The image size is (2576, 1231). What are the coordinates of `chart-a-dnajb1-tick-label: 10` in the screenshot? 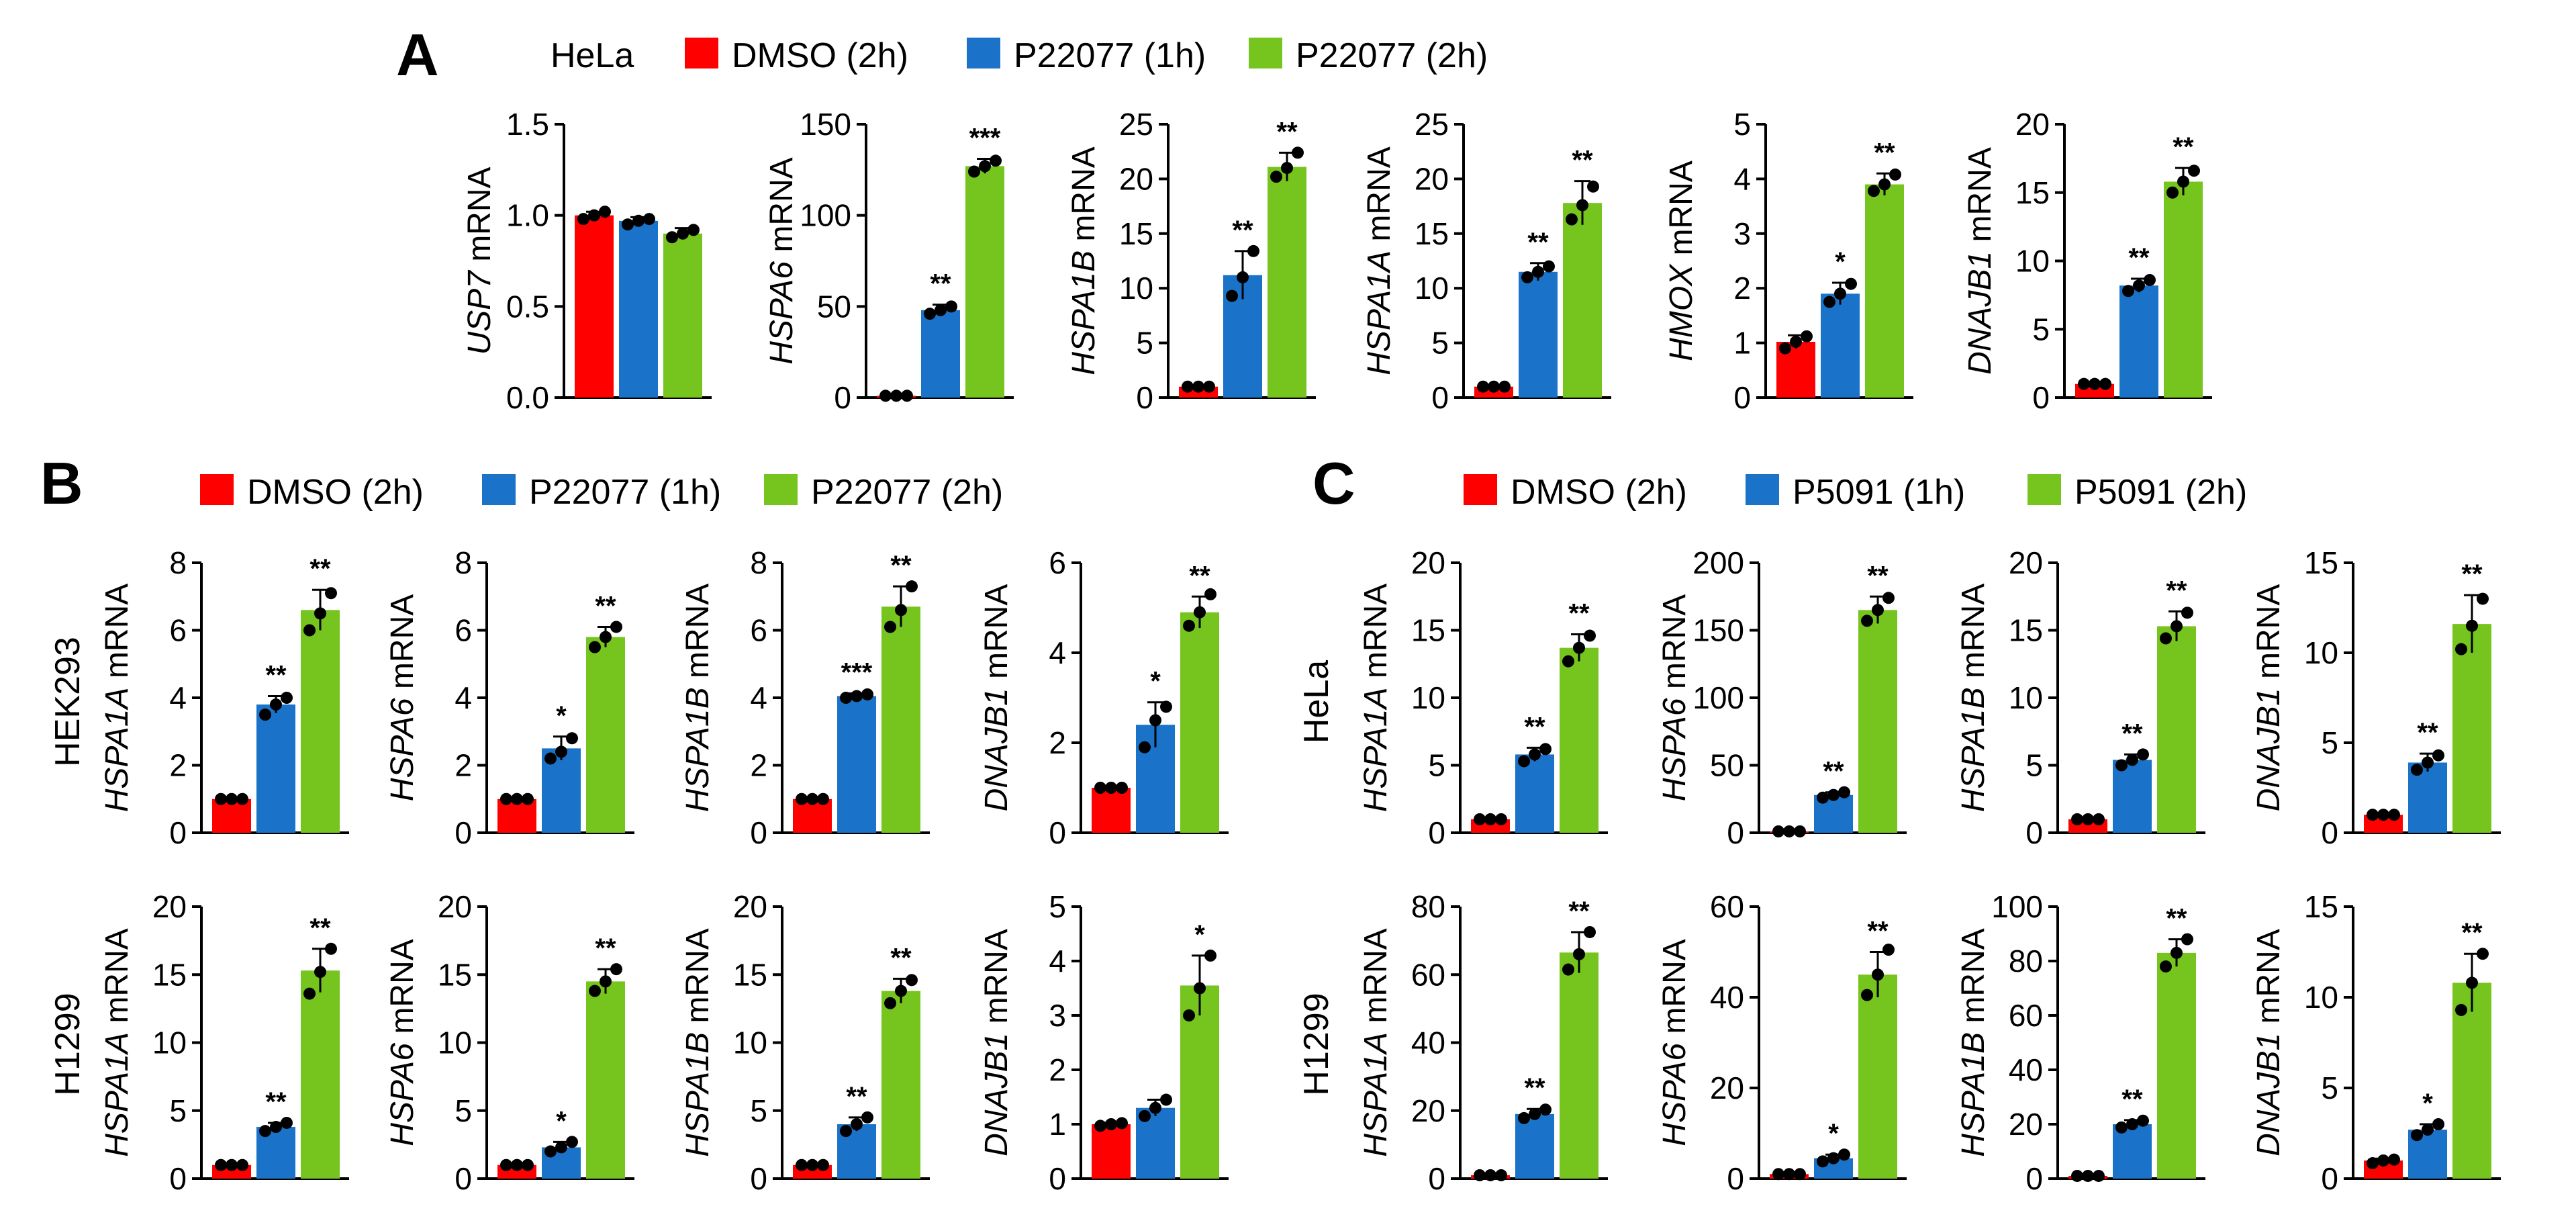 It's located at (2033, 261).